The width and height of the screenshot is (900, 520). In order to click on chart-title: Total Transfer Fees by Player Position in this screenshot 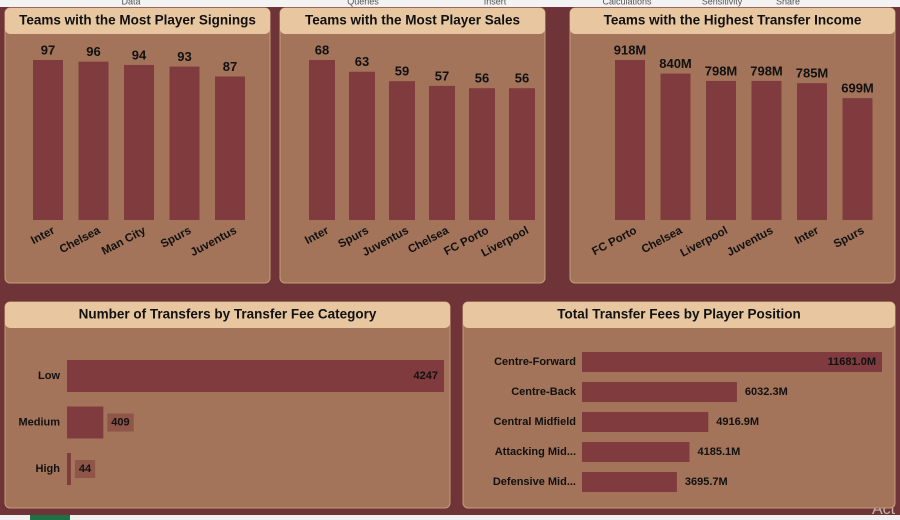, I will do `click(679, 314)`.